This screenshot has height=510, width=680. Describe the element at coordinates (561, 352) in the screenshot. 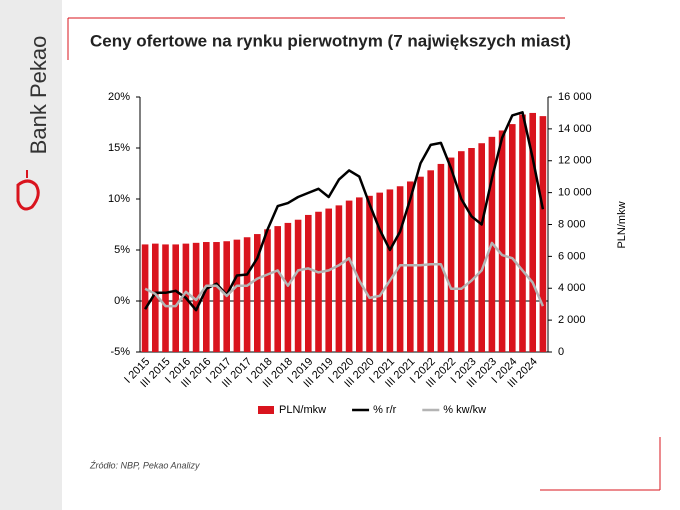

I see `y2-tick-label: 0` at that location.